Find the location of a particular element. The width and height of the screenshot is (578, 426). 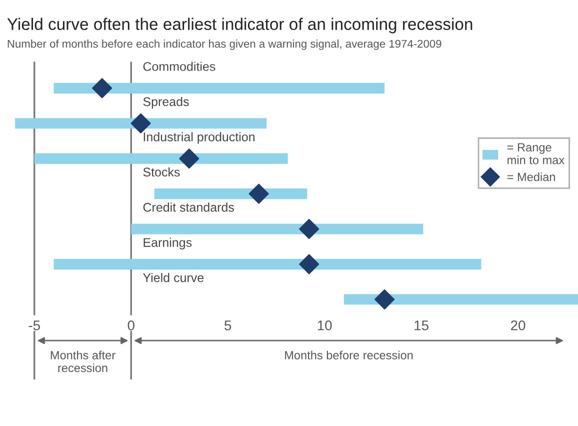

text: Months after recession is located at coordinates (83, 361).